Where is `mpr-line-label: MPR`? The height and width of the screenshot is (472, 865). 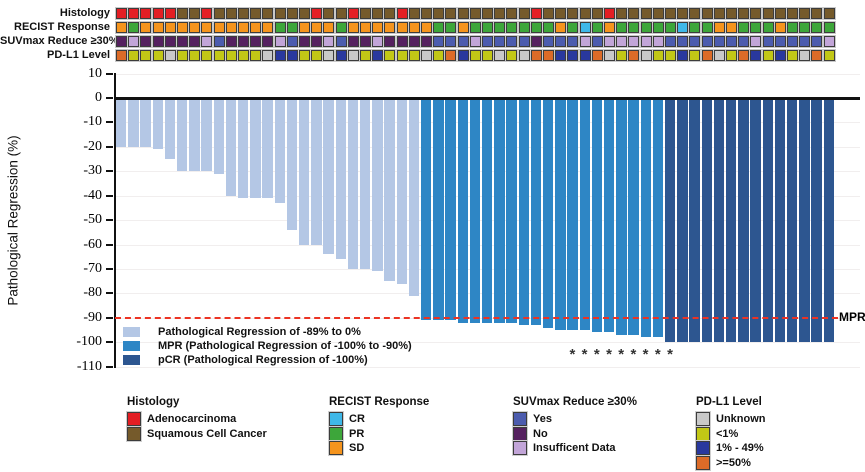 mpr-line-label: MPR is located at coordinates (852, 316).